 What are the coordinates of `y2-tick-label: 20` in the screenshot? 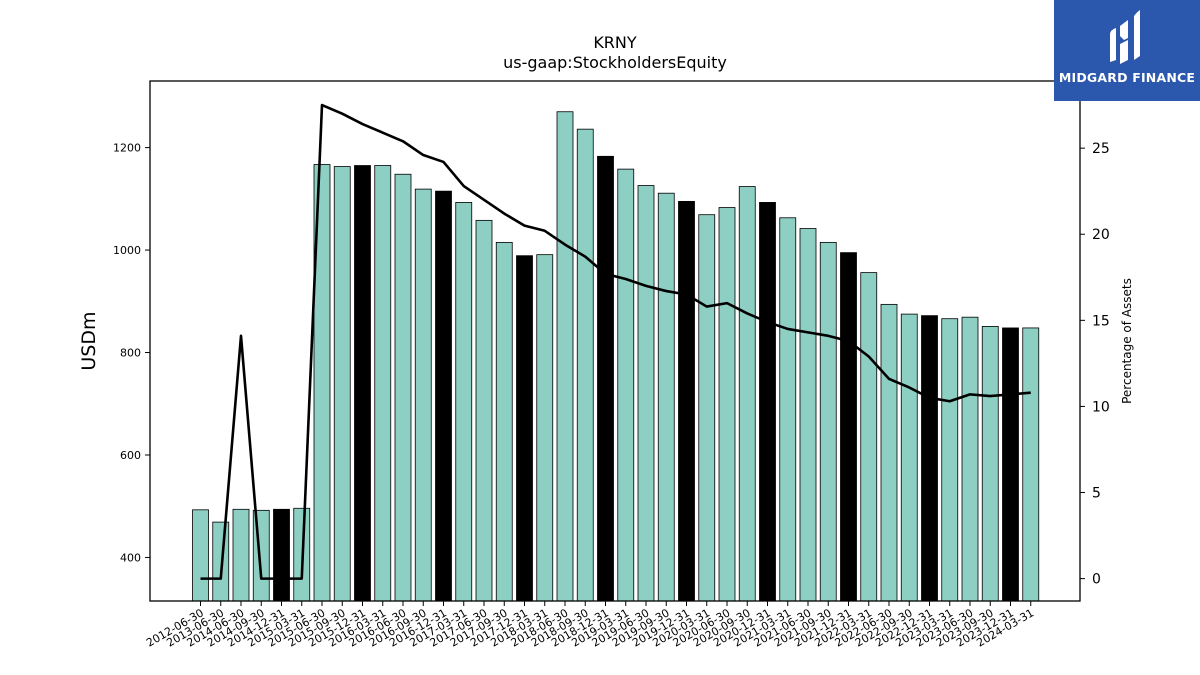 It's located at (1101, 235).